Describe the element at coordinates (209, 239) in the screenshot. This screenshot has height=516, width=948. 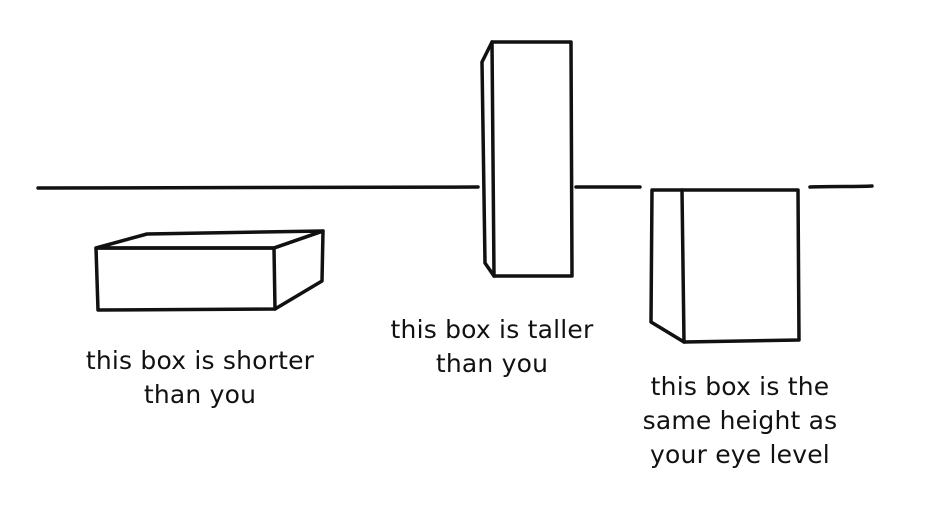
I see `short-box-top-face` at that location.